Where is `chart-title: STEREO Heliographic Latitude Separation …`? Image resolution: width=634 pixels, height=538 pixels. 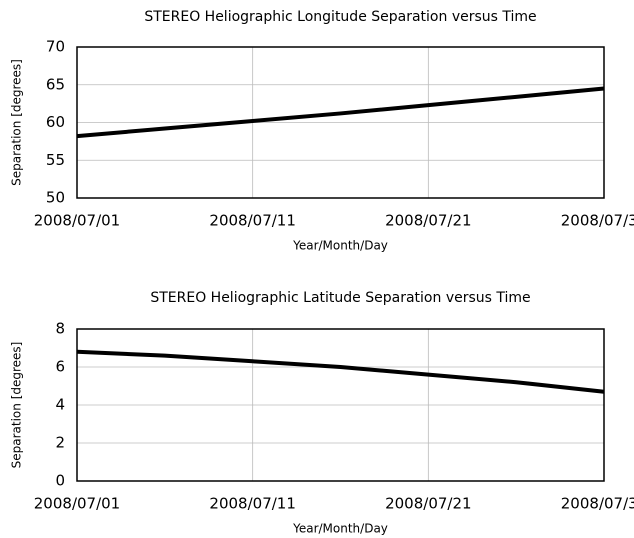 chart-title: STEREO Heliographic Latitude Separation … is located at coordinates (340, 298).